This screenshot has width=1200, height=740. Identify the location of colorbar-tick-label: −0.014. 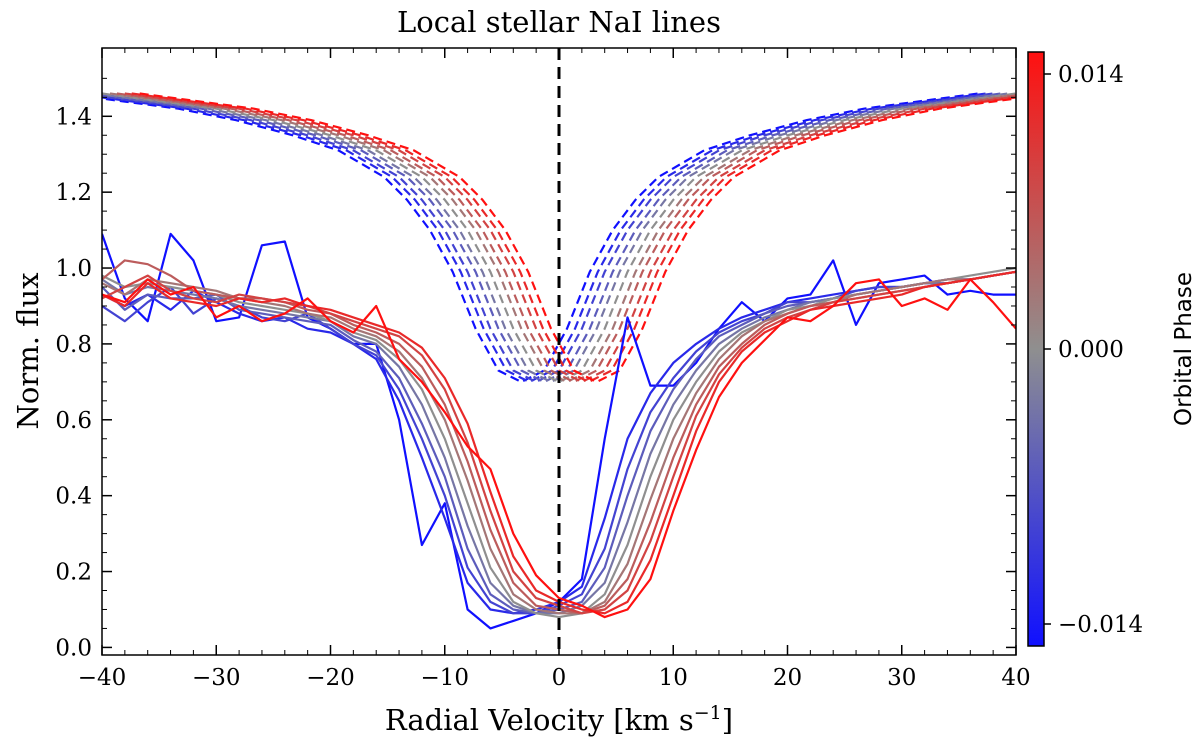
(1100, 625).